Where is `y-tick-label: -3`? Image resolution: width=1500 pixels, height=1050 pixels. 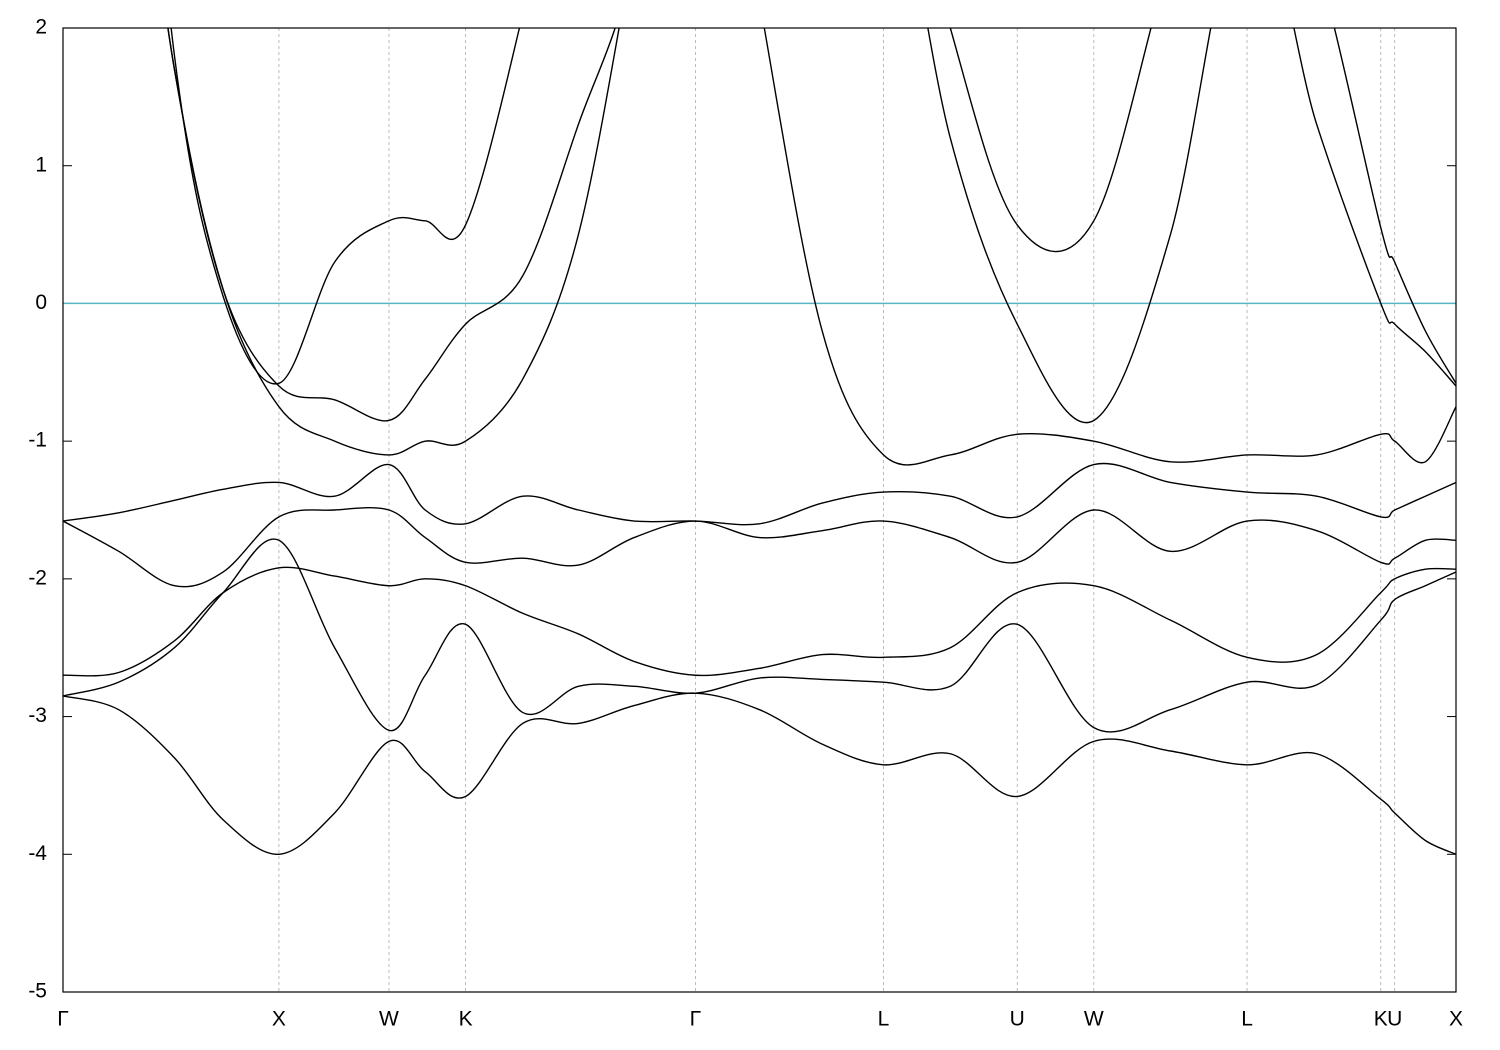
y-tick-label: -3 is located at coordinates (37, 715).